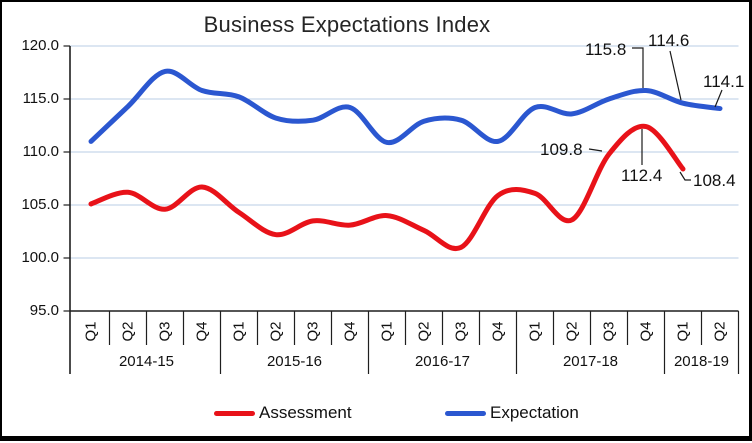  What do you see at coordinates (347, 24) in the screenshot?
I see `chart-title: Business Expectations Index` at bounding box center [347, 24].